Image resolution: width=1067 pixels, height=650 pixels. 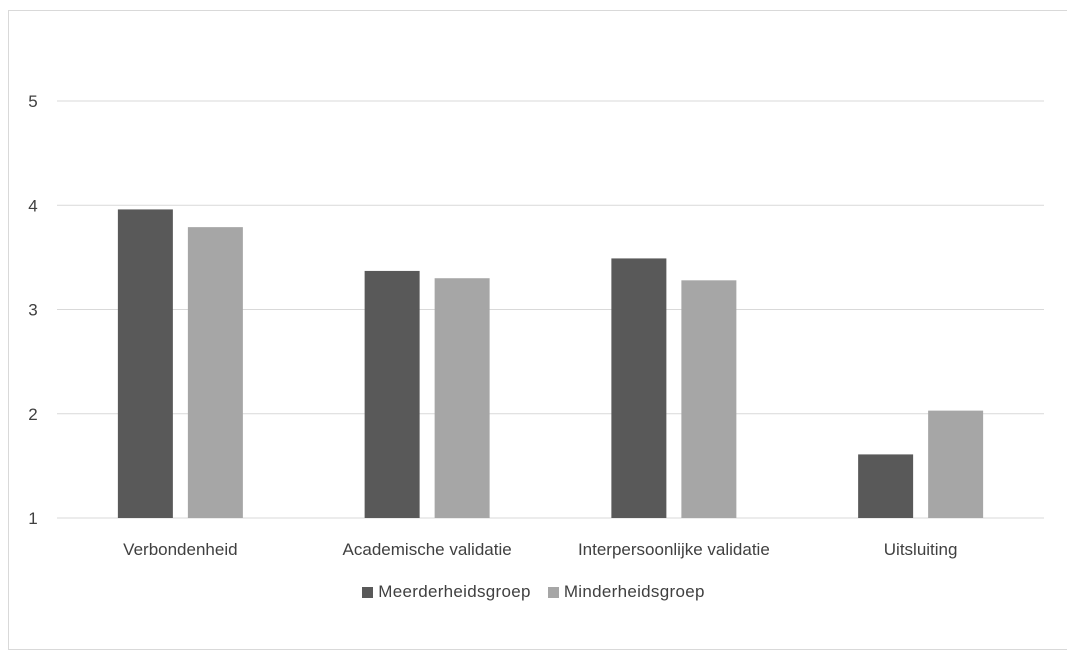 What do you see at coordinates (427, 549) in the screenshot?
I see `x-tick-label: Academische validatie` at bounding box center [427, 549].